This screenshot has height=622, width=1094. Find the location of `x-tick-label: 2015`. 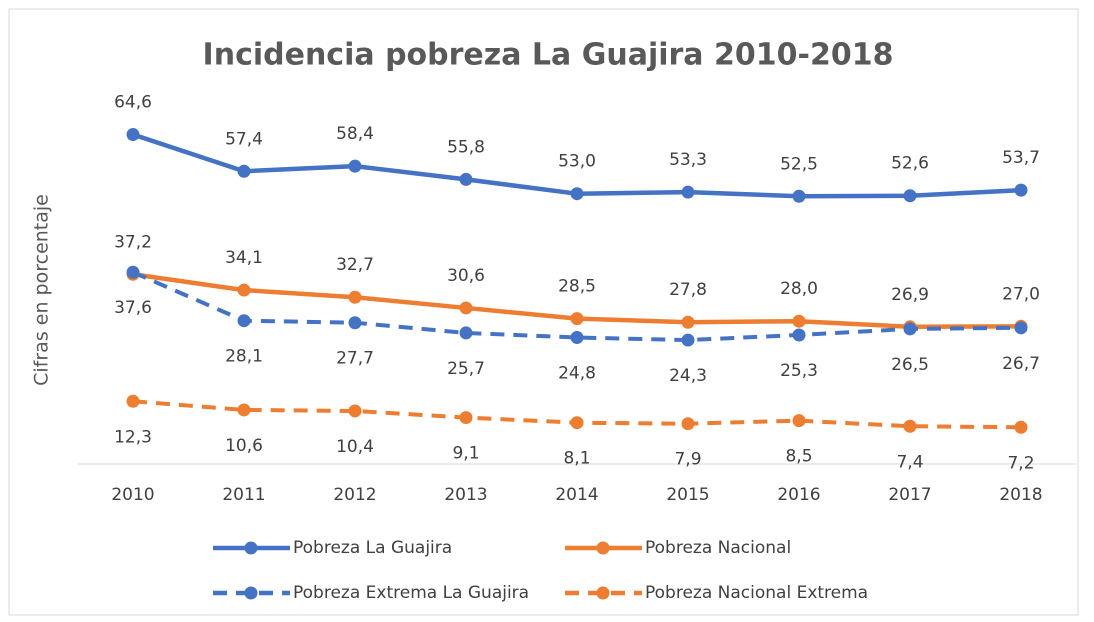

x-tick-label: 2015 is located at coordinates (687, 495).